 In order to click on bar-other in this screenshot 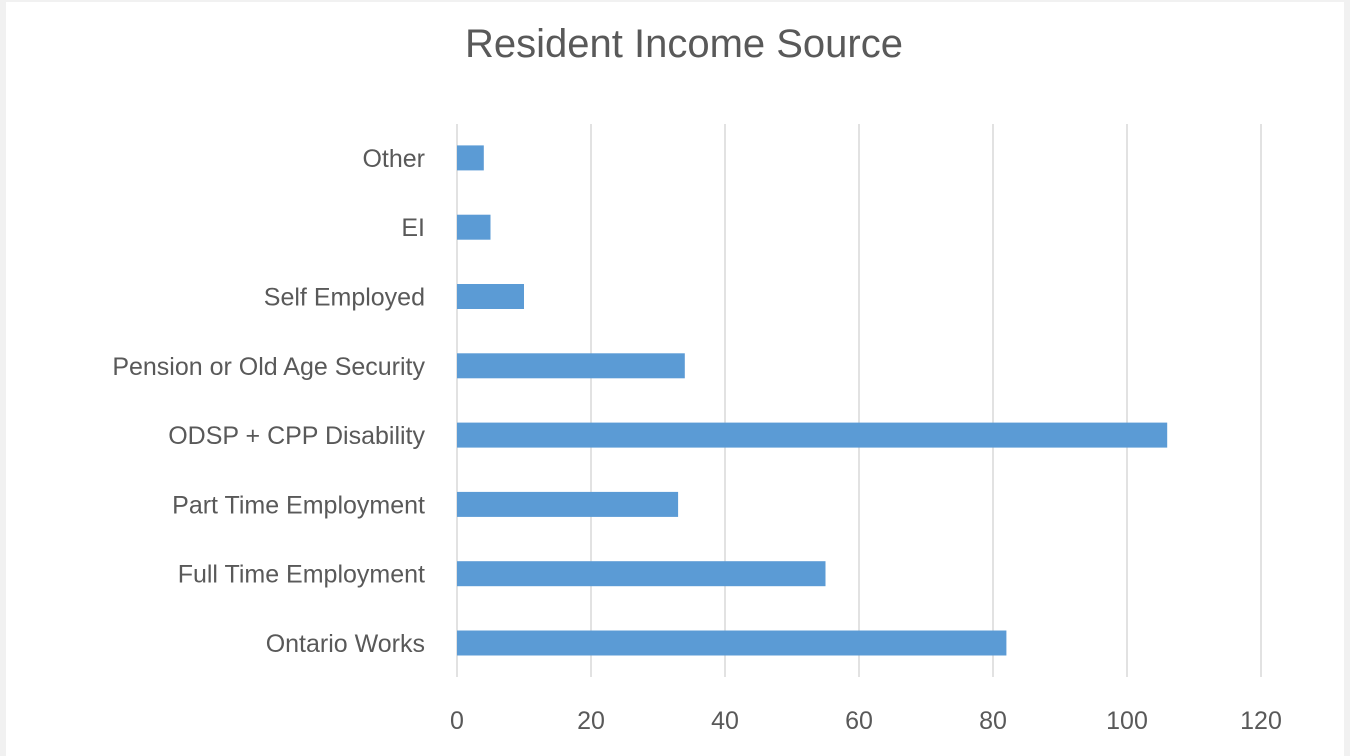, I will do `click(470, 158)`.